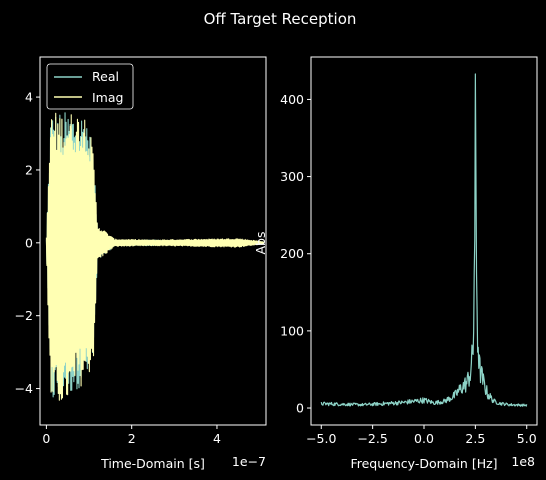 The width and height of the screenshot is (546, 480). What do you see at coordinates (423, 463) in the screenshot?
I see `frequency-domain-xlabel: Frequency-Domain [Hz]` at bounding box center [423, 463].